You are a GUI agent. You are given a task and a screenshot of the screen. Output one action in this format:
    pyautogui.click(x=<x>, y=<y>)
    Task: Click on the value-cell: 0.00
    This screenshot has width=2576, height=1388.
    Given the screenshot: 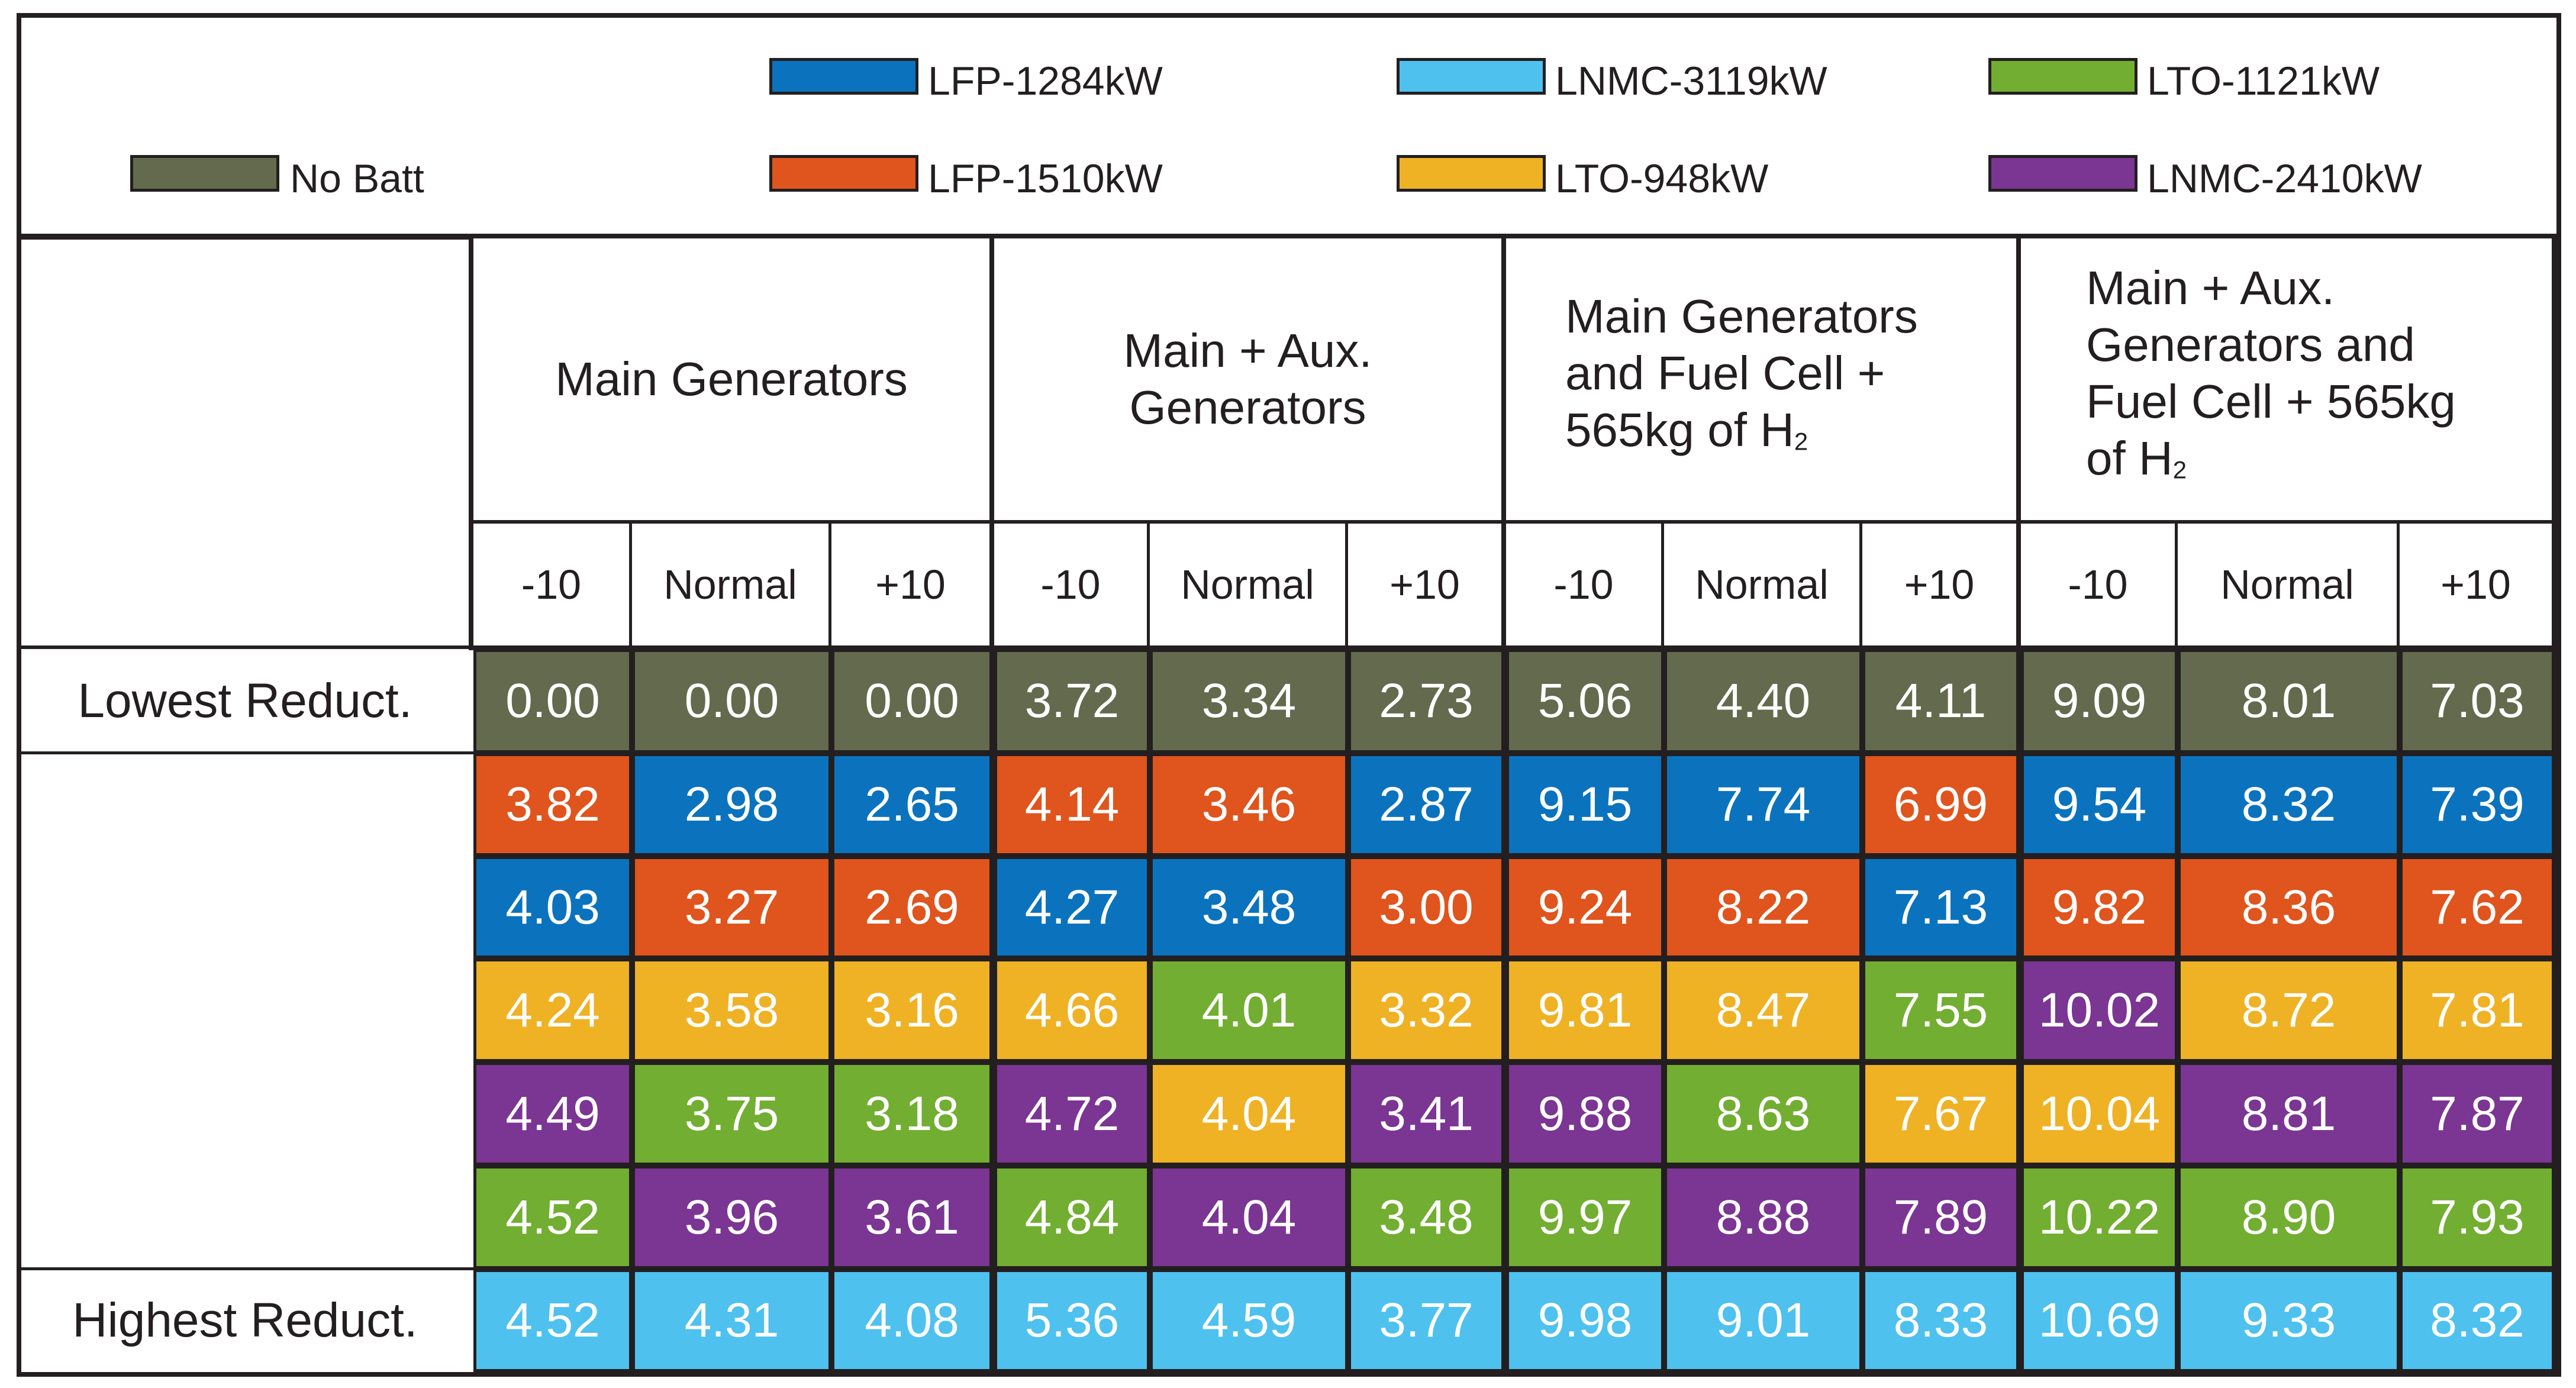 What is the action you would take?
    pyautogui.click(x=912, y=701)
    